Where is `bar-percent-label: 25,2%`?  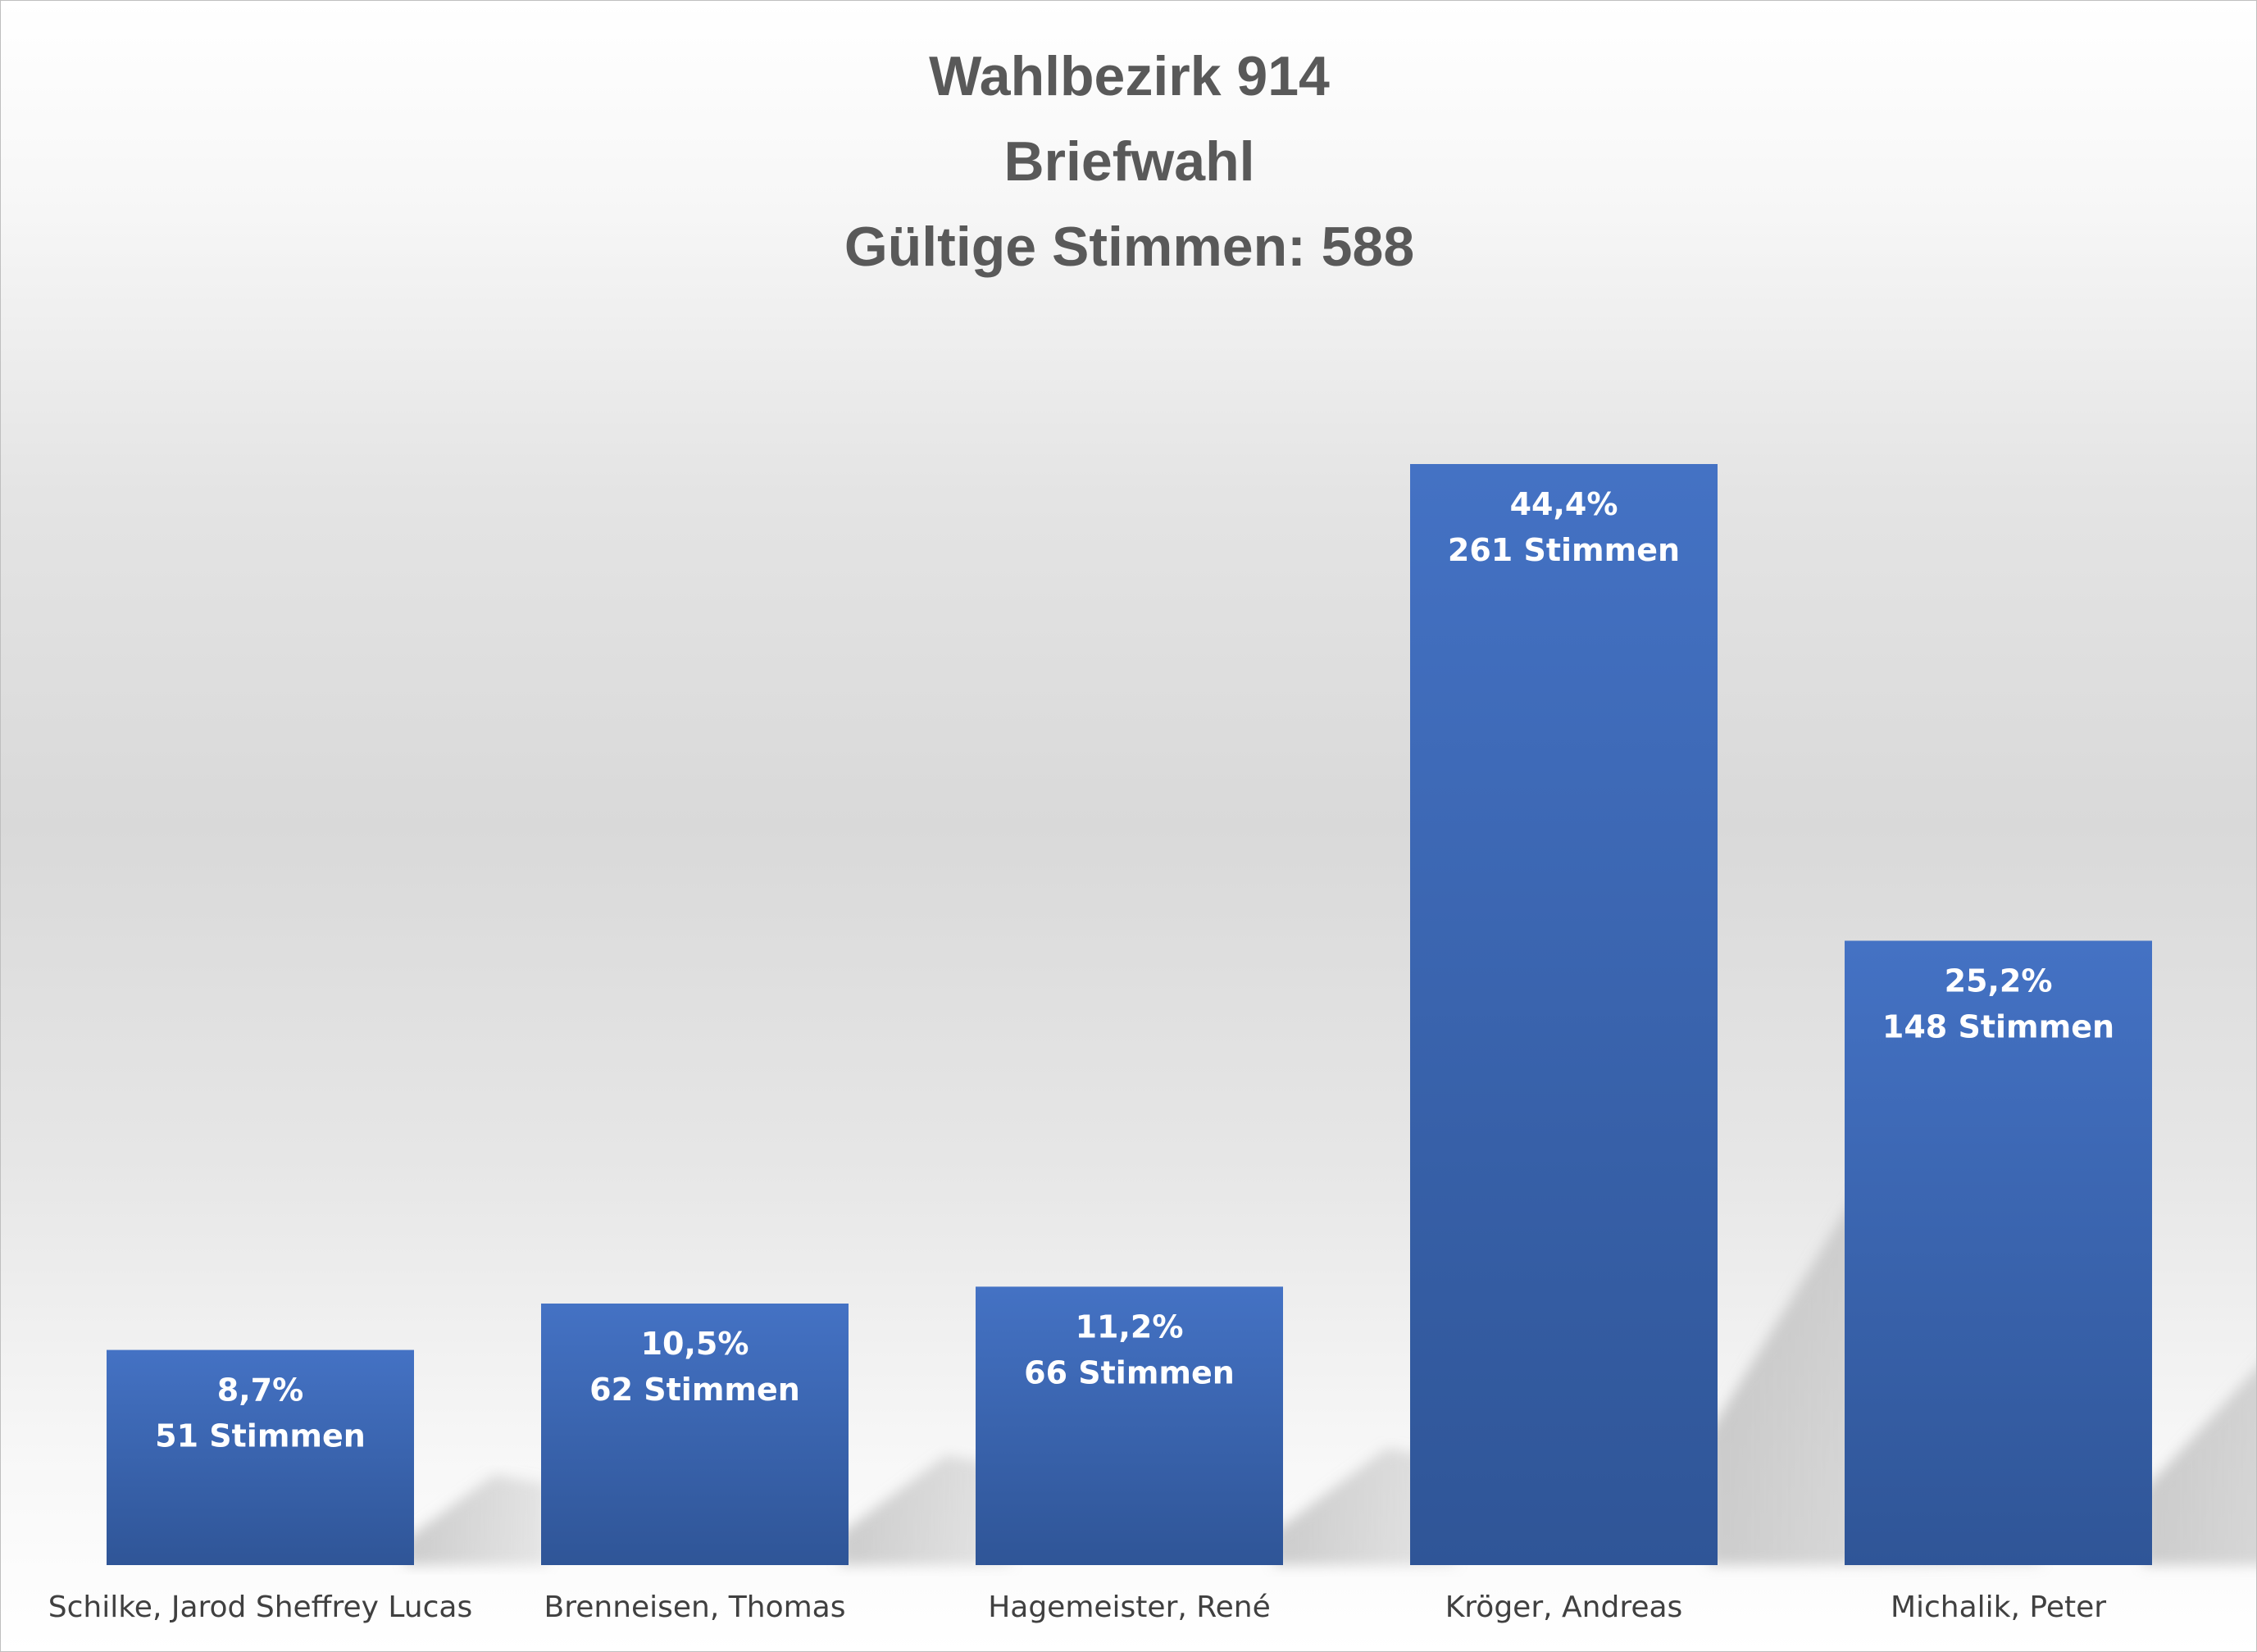 bar-percent-label: 25,2% is located at coordinates (1999, 981).